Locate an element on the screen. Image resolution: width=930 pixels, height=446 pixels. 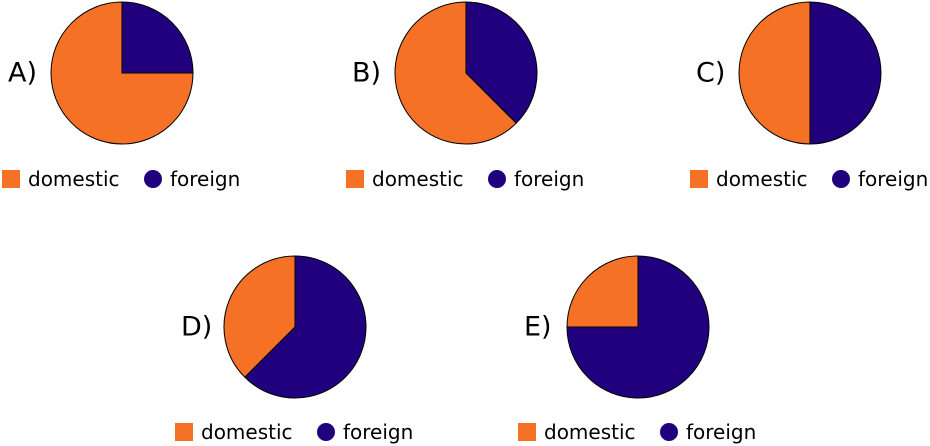
option-label: D) is located at coordinates (196, 327).